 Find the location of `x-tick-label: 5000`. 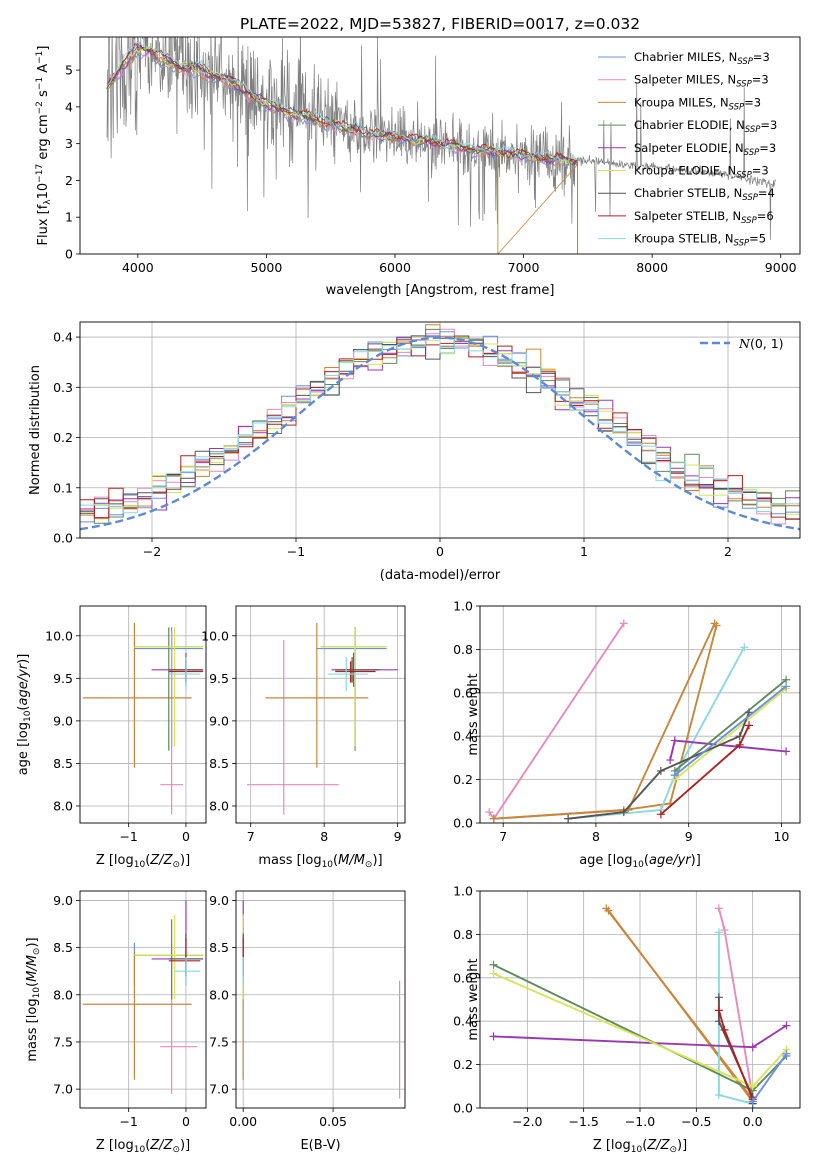

x-tick-label: 5000 is located at coordinates (267, 267).